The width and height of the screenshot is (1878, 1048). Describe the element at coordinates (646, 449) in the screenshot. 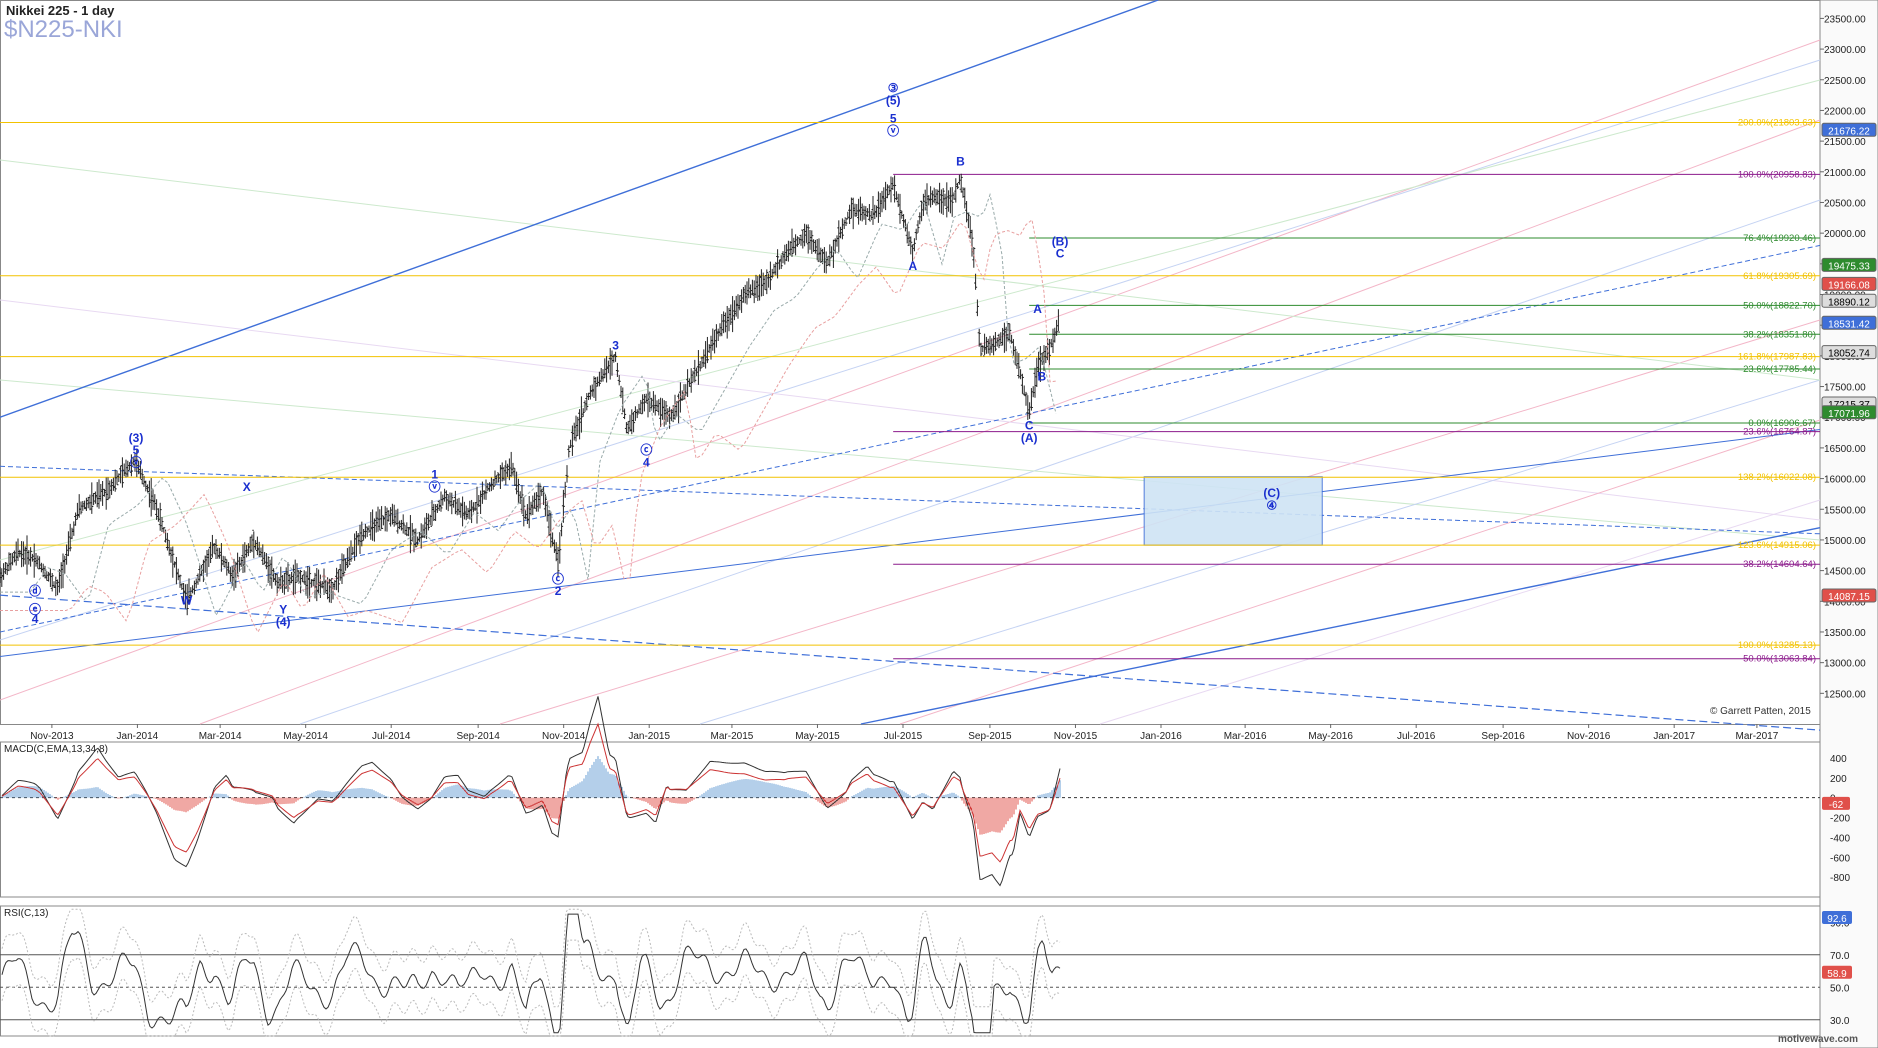

I see `wave-label: ⓒ` at that location.